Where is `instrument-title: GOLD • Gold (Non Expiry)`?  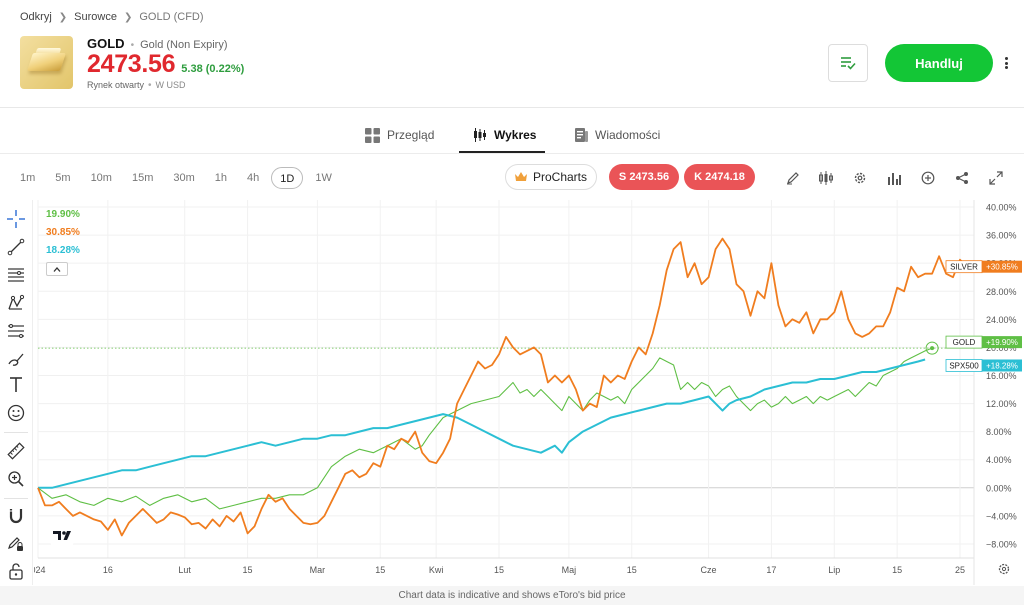 instrument-title: GOLD • Gold (Non Expiry) is located at coordinates (157, 43).